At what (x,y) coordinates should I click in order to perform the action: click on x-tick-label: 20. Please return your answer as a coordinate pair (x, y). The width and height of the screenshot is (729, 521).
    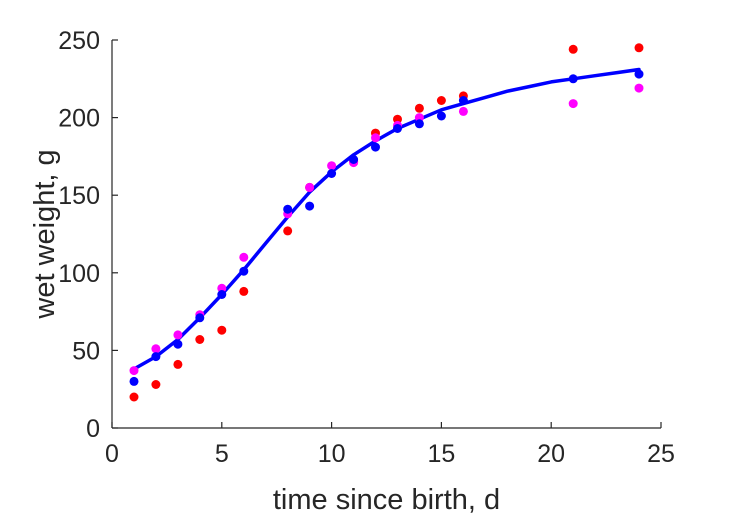
    Looking at the image, I should click on (551, 454).